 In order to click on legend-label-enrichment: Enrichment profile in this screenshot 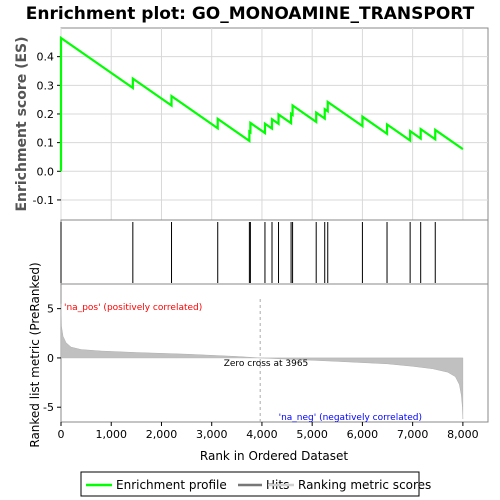, I will do `click(171, 485)`.